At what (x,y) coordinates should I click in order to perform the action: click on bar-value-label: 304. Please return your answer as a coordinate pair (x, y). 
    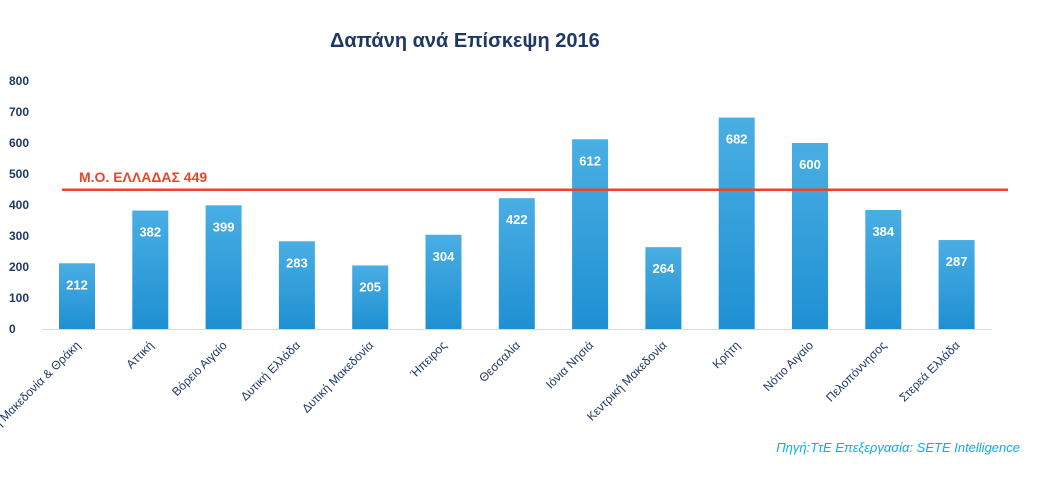
    Looking at the image, I should click on (444, 256).